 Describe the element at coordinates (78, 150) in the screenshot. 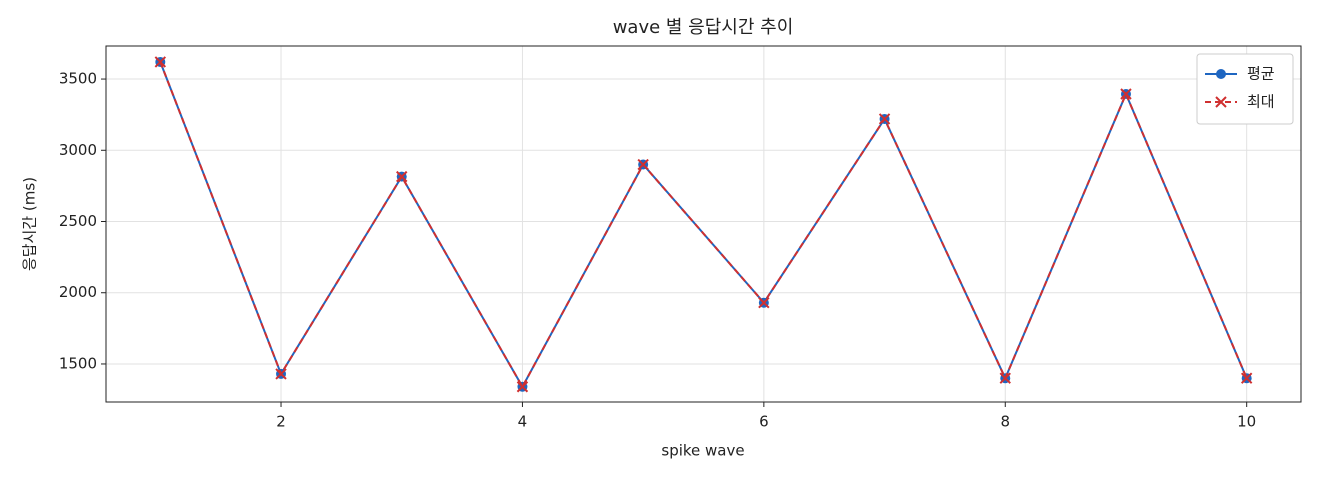

I see `y-tick-label: 3000` at that location.